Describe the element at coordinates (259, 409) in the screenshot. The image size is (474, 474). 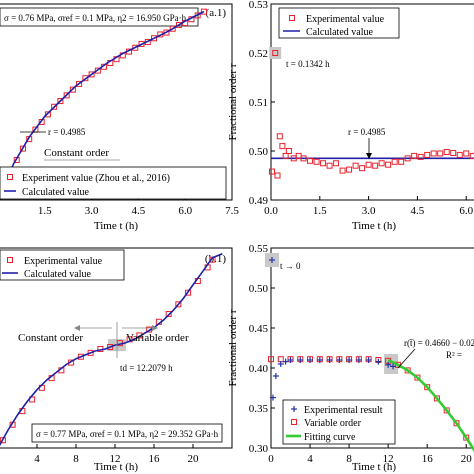
I see `y-tick-label-b2: 0.35` at that location.